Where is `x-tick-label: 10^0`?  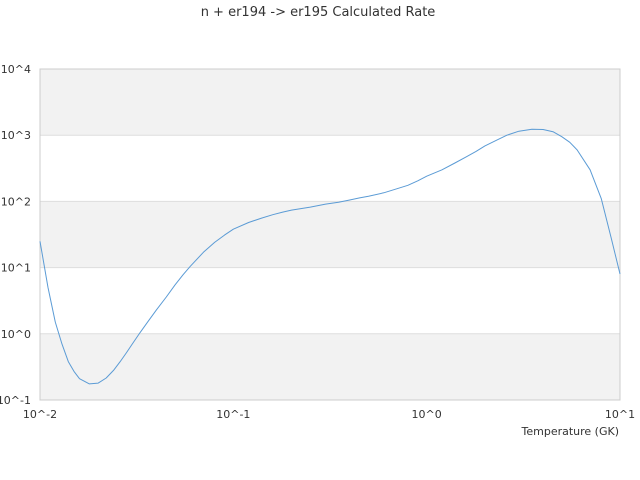 x-tick-label: 10^0 is located at coordinates (427, 414).